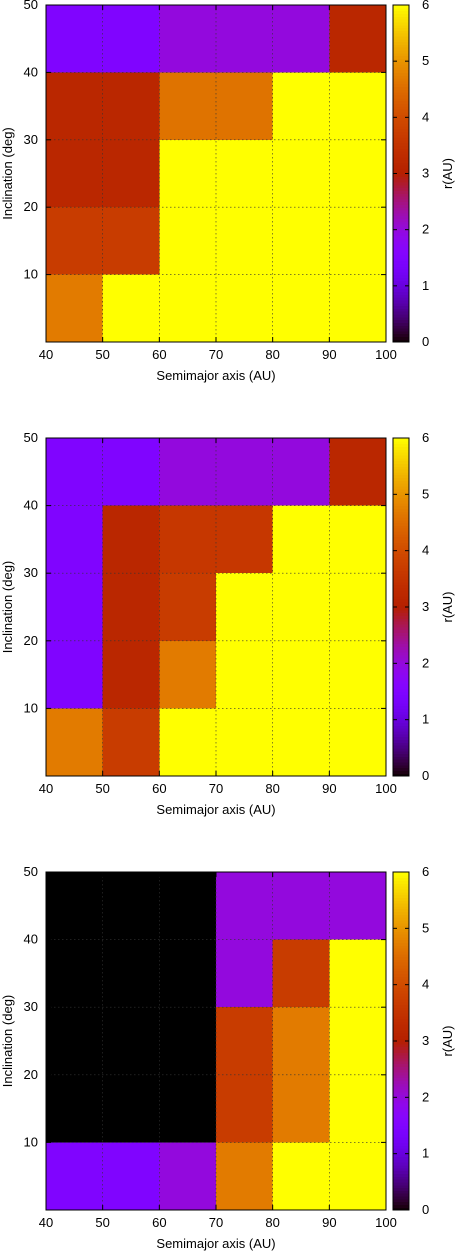 Image resolution: width=457 pixels, height=1258 pixels. I want to click on x-tick-label: 90, so click(329, 354).